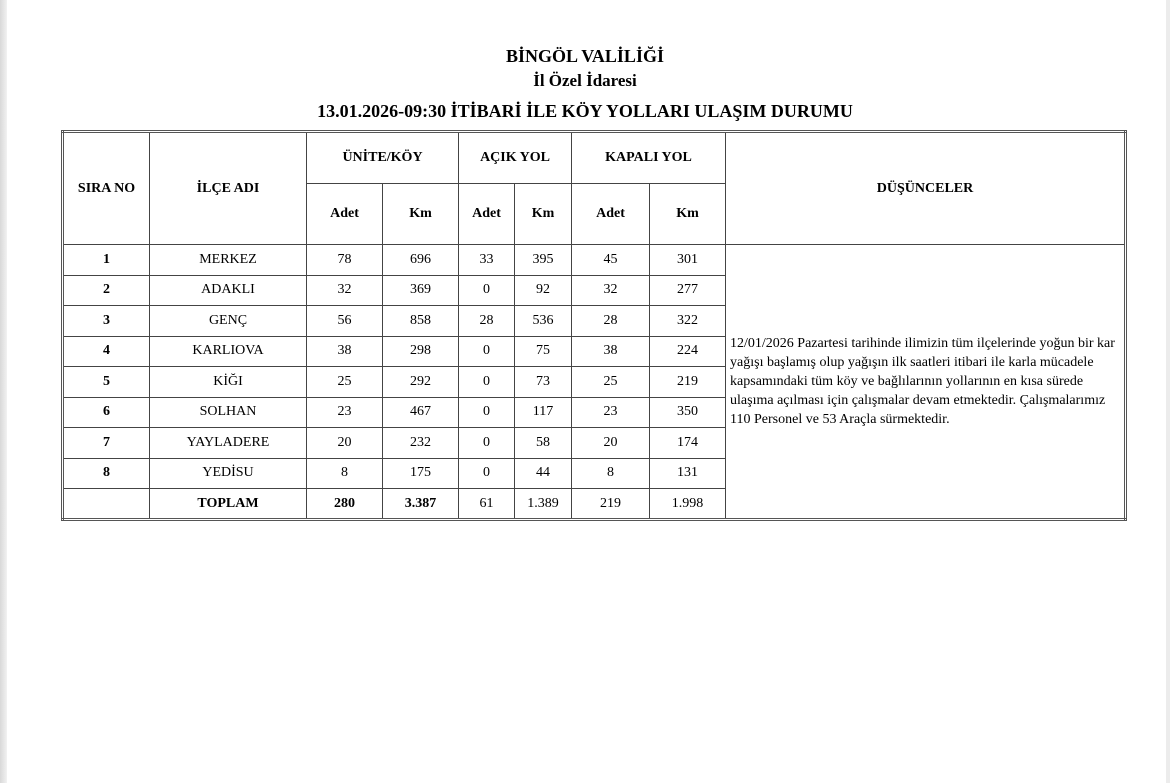 The height and width of the screenshot is (783, 1170). What do you see at coordinates (611, 412) in the screenshot?
I see `cell-kapali-adet: 23` at bounding box center [611, 412].